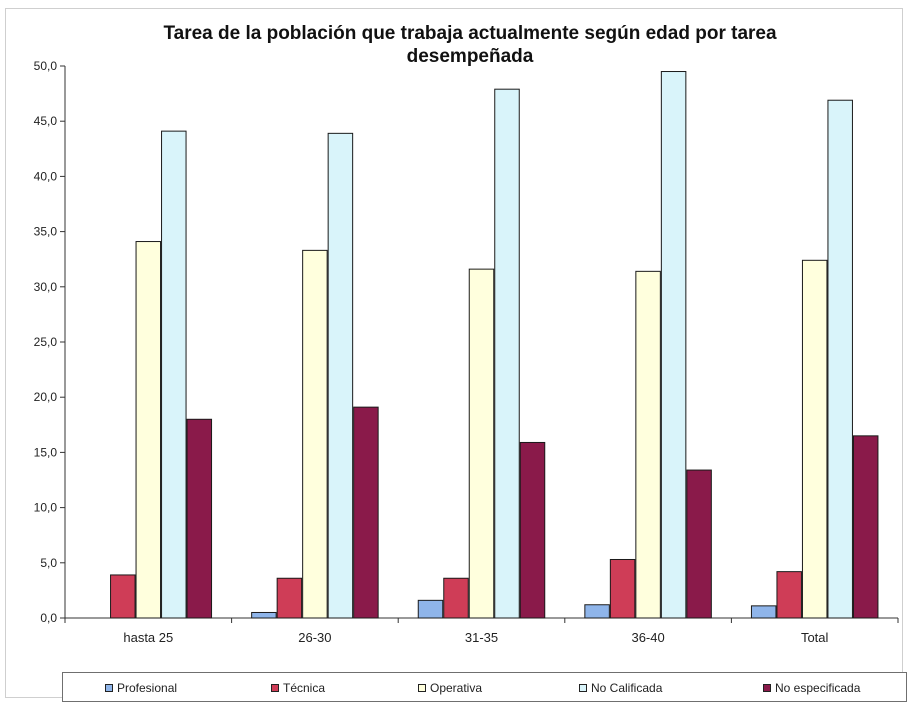 This screenshot has width=910, height=710. What do you see at coordinates (48, 563) in the screenshot?
I see `y-tick-label: 5,0` at bounding box center [48, 563].